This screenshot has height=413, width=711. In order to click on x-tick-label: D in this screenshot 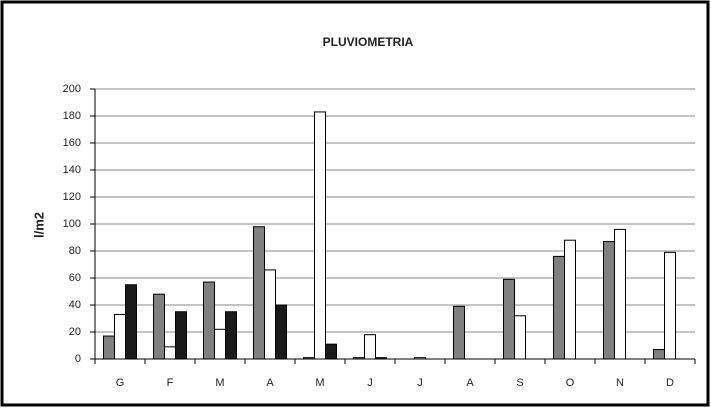, I will do `click(670, 383)`.